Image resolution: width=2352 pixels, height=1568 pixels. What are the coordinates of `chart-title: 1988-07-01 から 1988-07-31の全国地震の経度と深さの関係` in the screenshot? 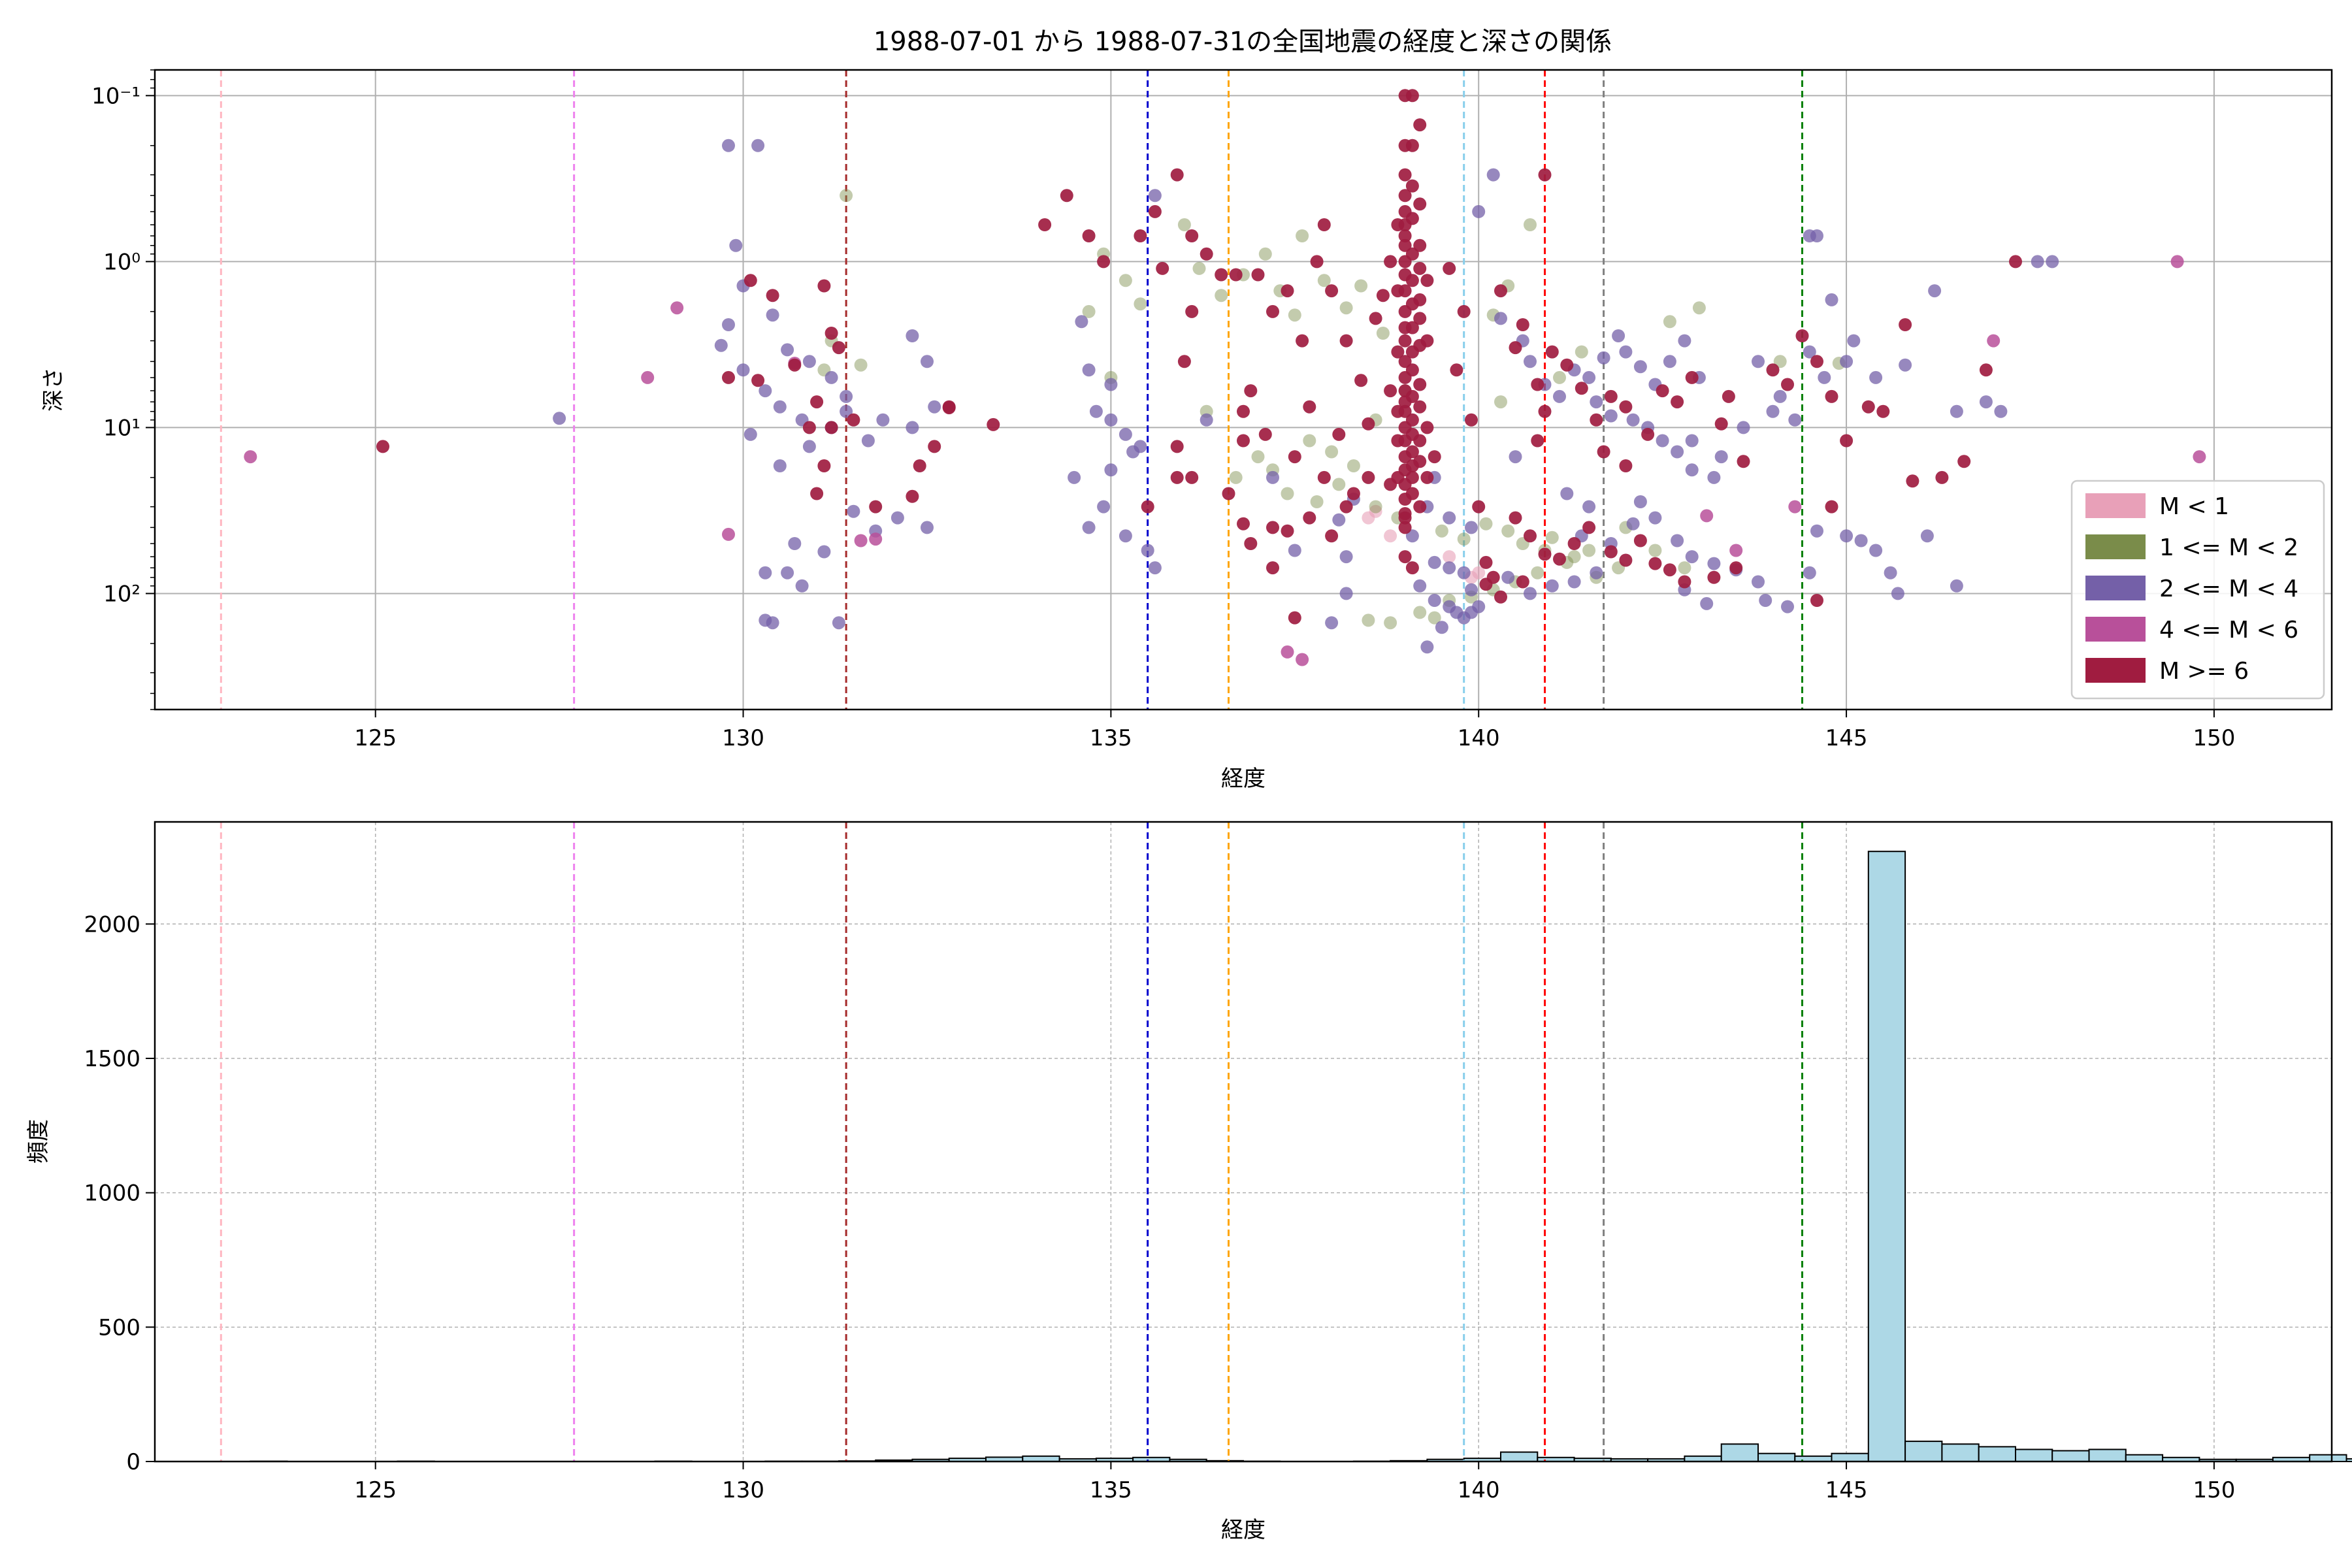 It's located at (1243, 42).